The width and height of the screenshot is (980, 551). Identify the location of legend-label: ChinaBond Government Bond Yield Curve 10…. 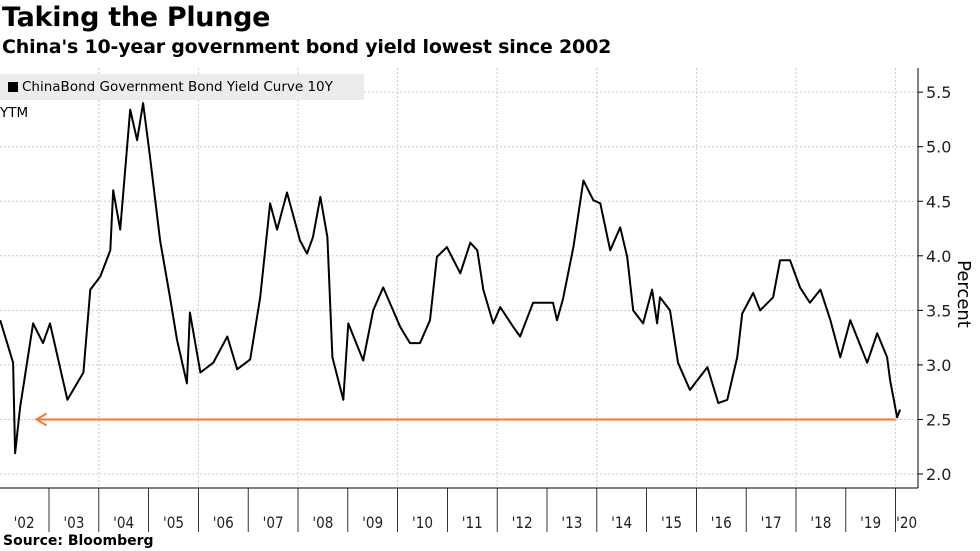
(166, 100).